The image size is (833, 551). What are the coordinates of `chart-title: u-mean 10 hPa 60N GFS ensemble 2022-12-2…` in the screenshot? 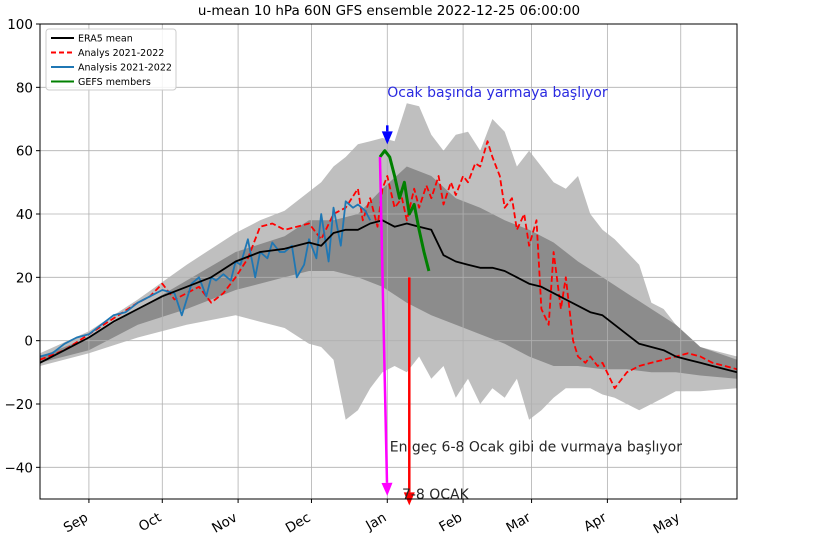 It's located at (389, 11).